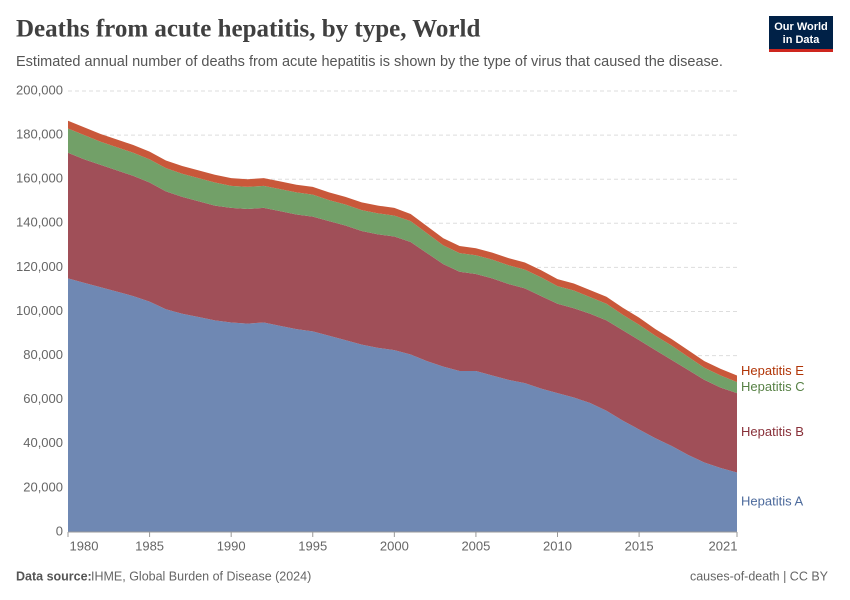 The height and width of the screenshot is (600, 850). What do you see at coordinates (39, 134) in the screenshot?
I see `y-tick-label: 180,000` at bounding box center [39, 134].